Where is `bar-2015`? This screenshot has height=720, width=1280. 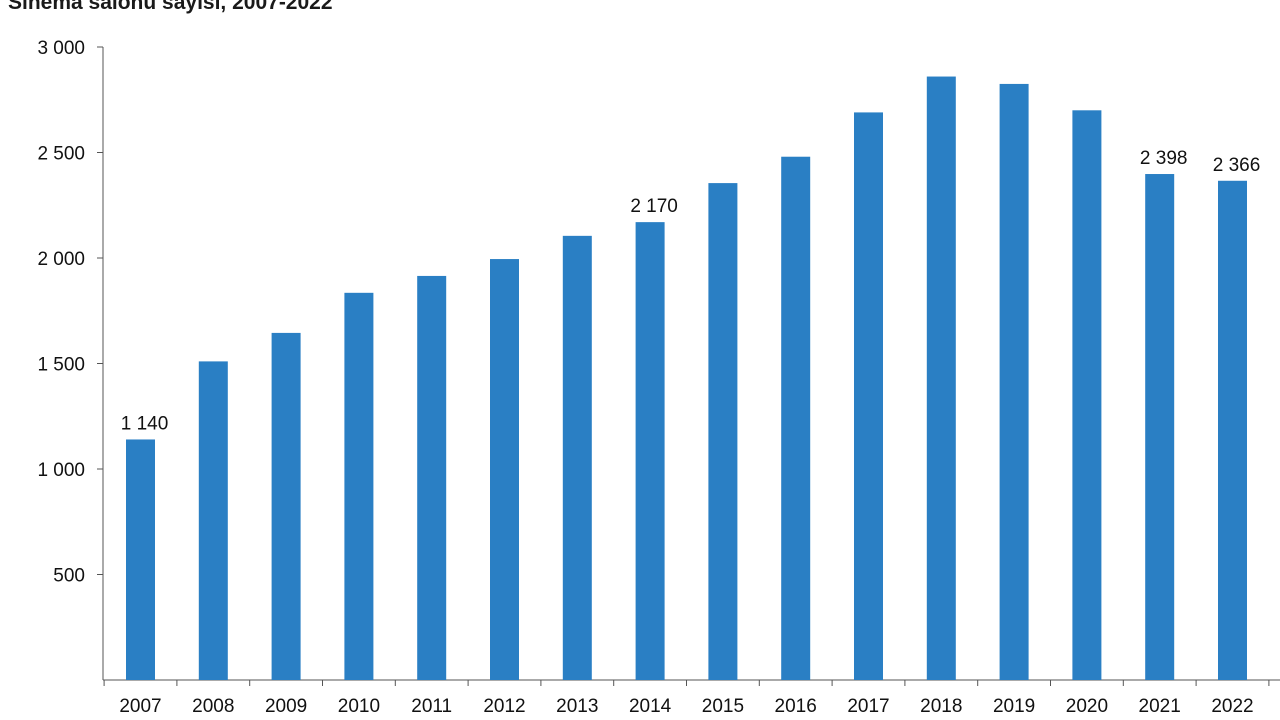
bar-2015 is located at coordinates (723, 431).